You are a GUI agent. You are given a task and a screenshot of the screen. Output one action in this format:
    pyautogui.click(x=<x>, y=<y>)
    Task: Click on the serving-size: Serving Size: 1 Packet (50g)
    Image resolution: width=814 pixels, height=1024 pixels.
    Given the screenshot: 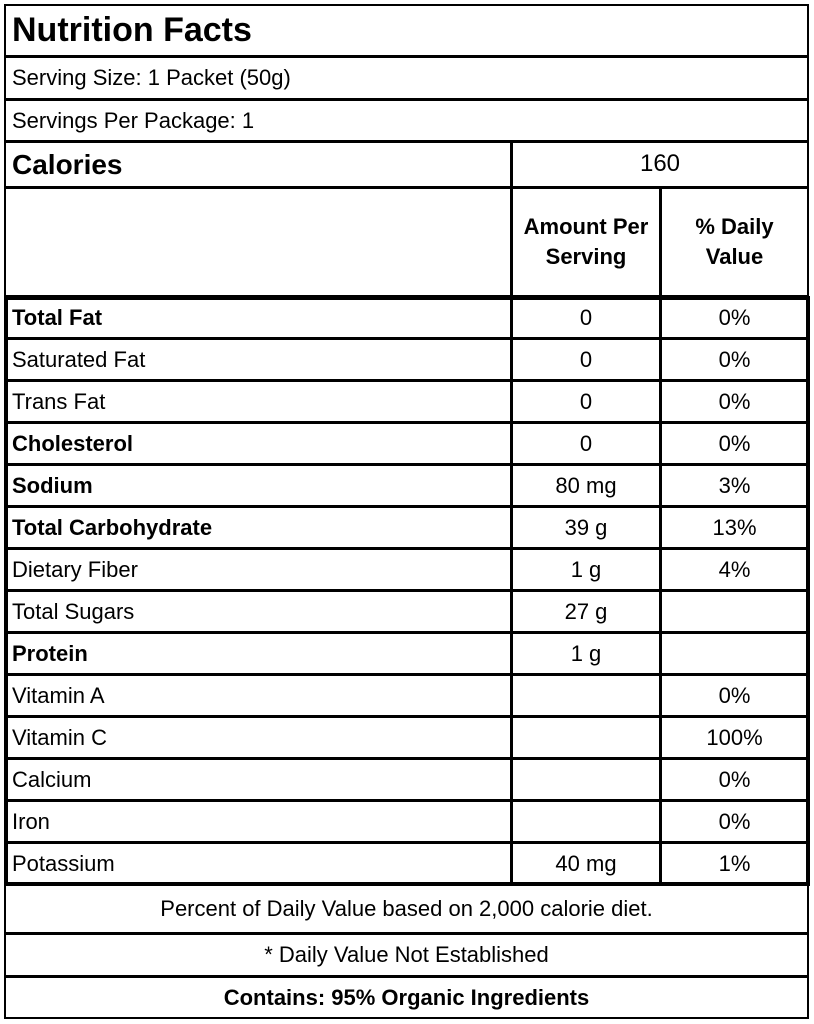 What is the action you would take?
    pyautogui.click(x=406, y=78)
    